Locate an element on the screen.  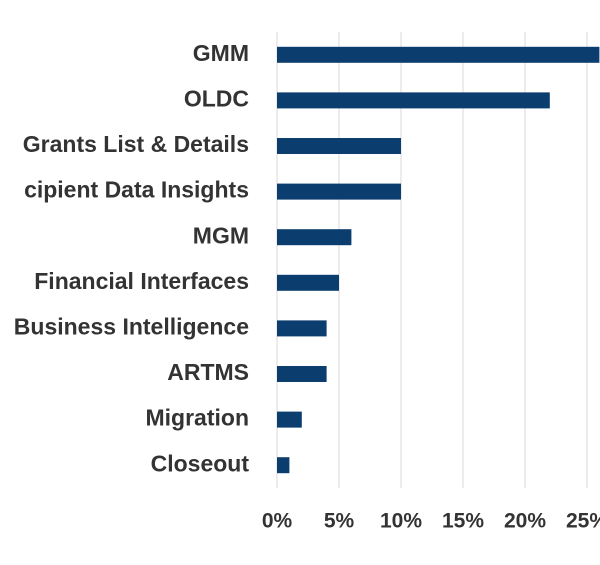
y-tick-label: Grants List & Details is located at coordinates (136, 144).